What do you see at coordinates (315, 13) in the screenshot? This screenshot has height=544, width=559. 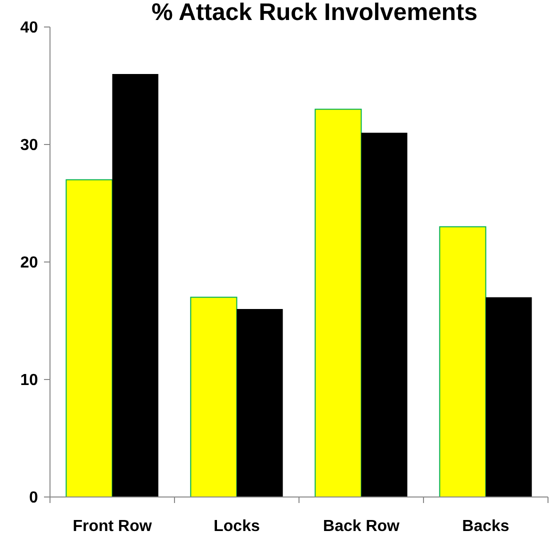 I see `chart-title: % Attack Ruck Involvements` at bounding box center [315, 13].